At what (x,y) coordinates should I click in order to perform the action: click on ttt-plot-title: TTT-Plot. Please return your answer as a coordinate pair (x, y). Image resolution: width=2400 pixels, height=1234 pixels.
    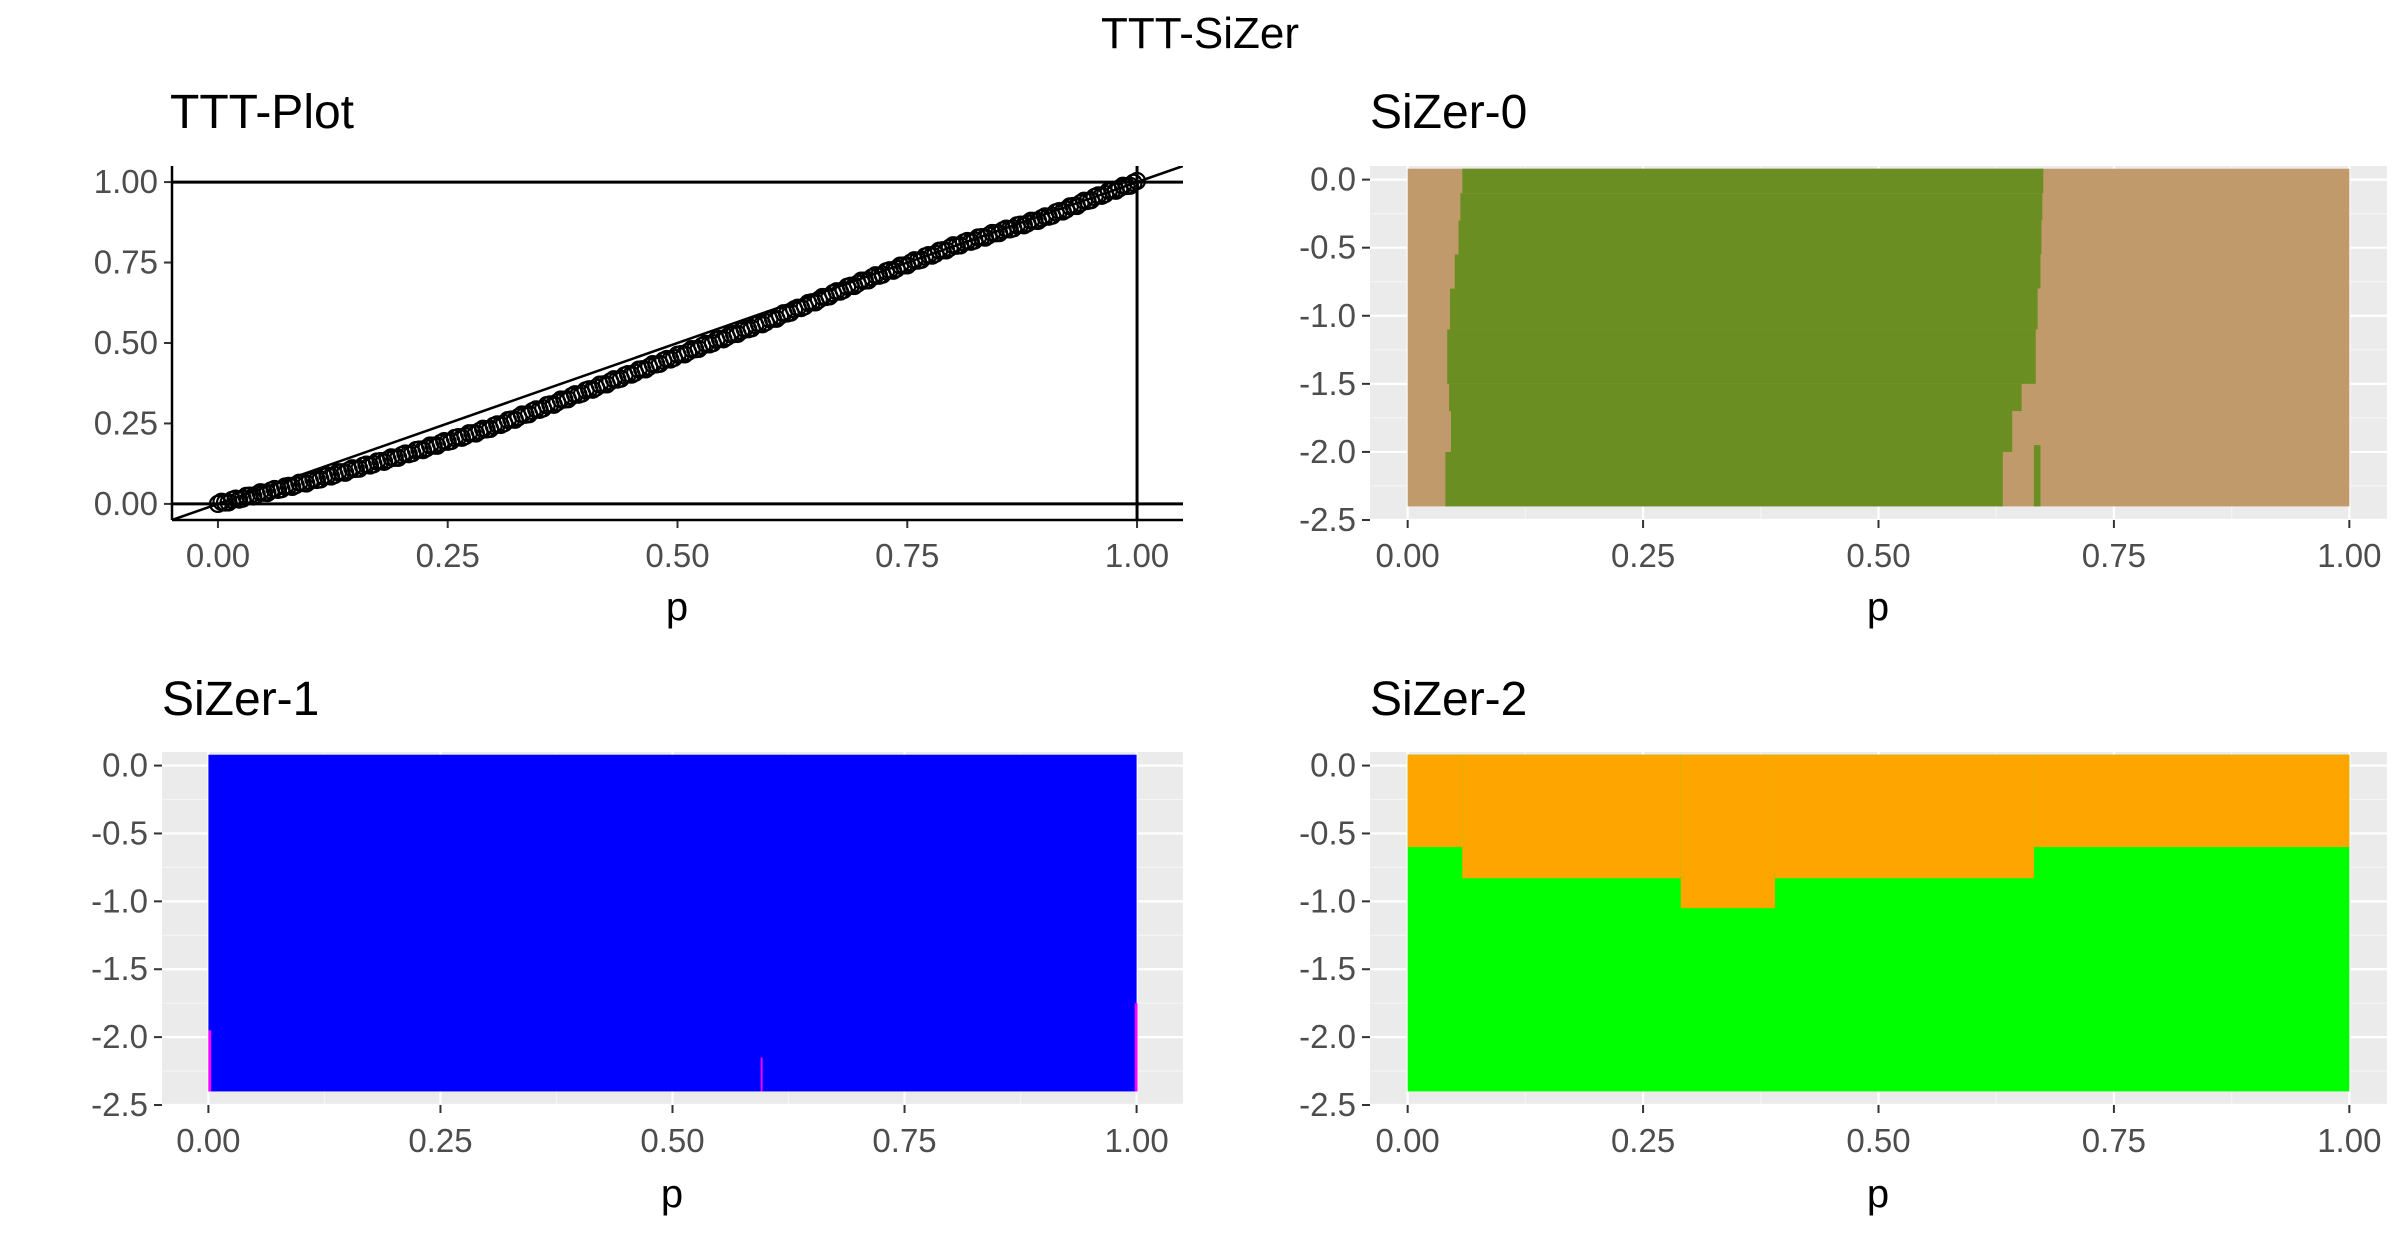
    Looking at the image, I should click on (262, 112).